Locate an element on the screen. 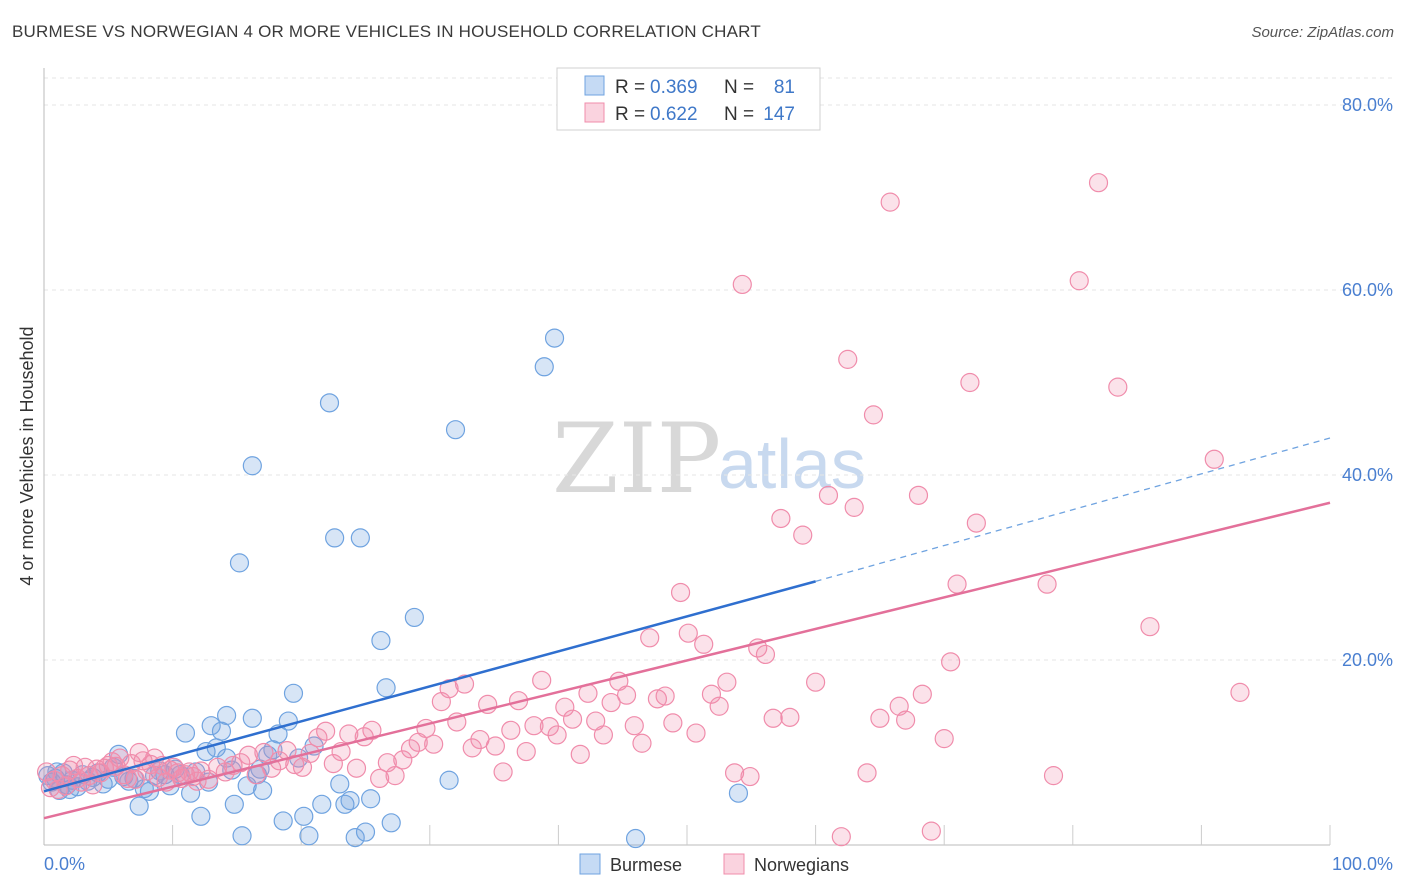 Image resolution: width=1406 pixels, height=892 pixels. source-label: Source: ZipAtlas.com is located at coordinates (1322, 32).